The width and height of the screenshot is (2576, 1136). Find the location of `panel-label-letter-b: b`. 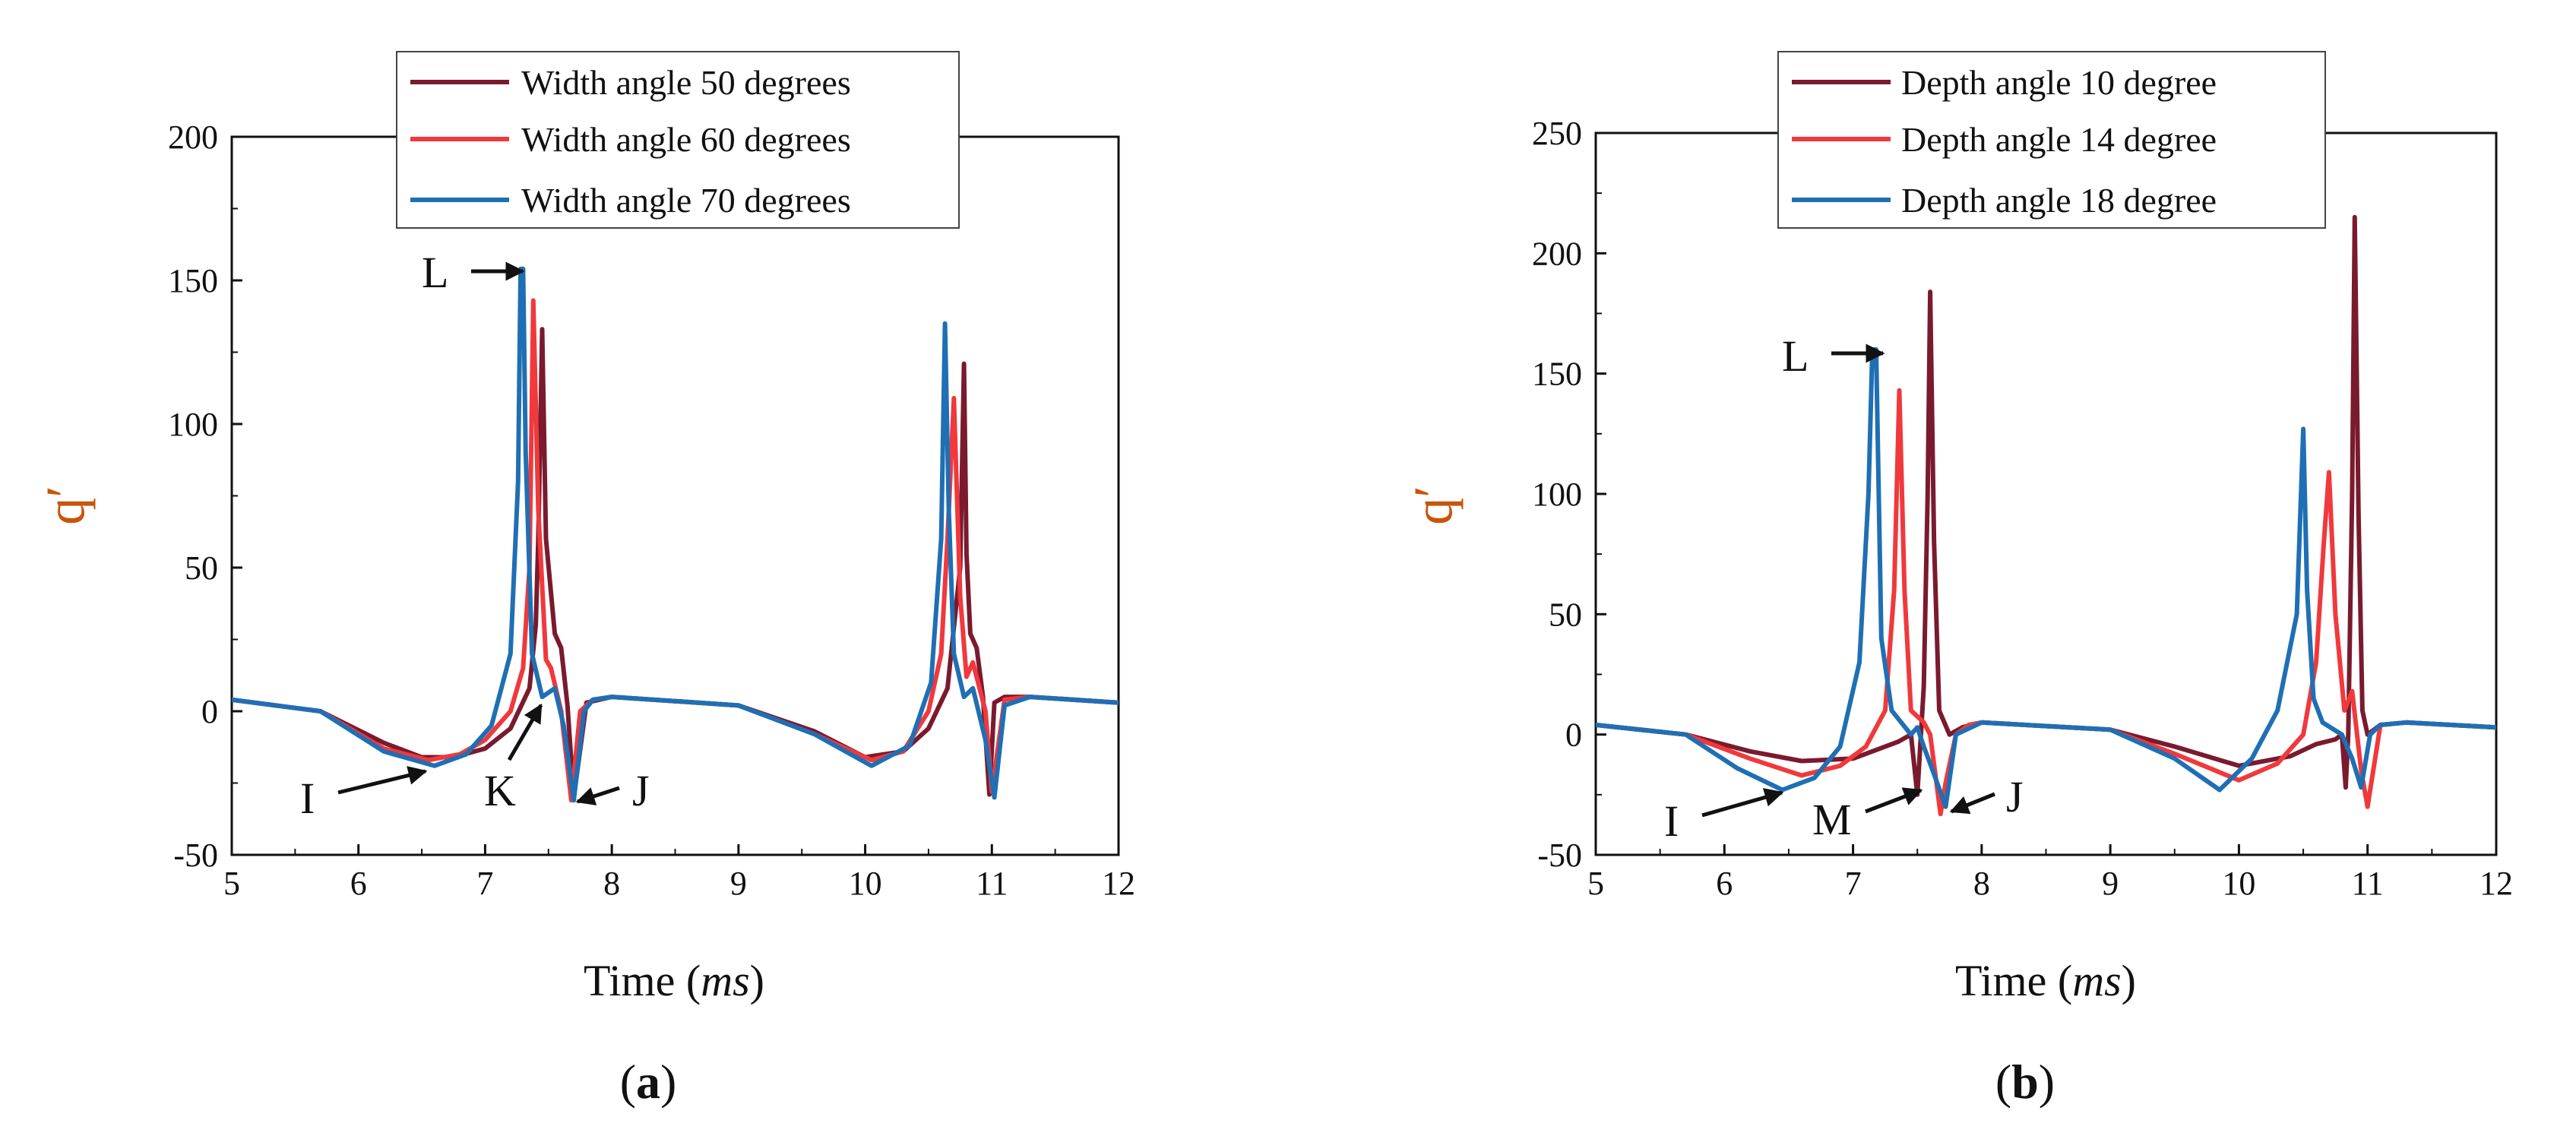

panel-label-letter-b: b is located at coordinates (2025, 1082).